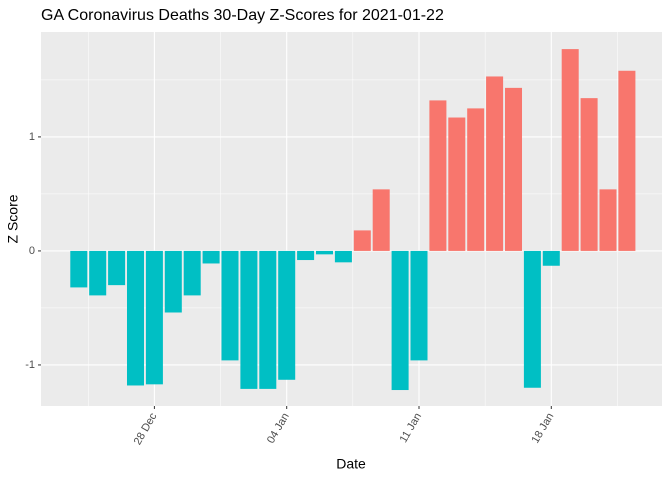 This screenshot has width=672, height=480. I want to click on x-tick-label: 28 Dec, so click(146, 429).